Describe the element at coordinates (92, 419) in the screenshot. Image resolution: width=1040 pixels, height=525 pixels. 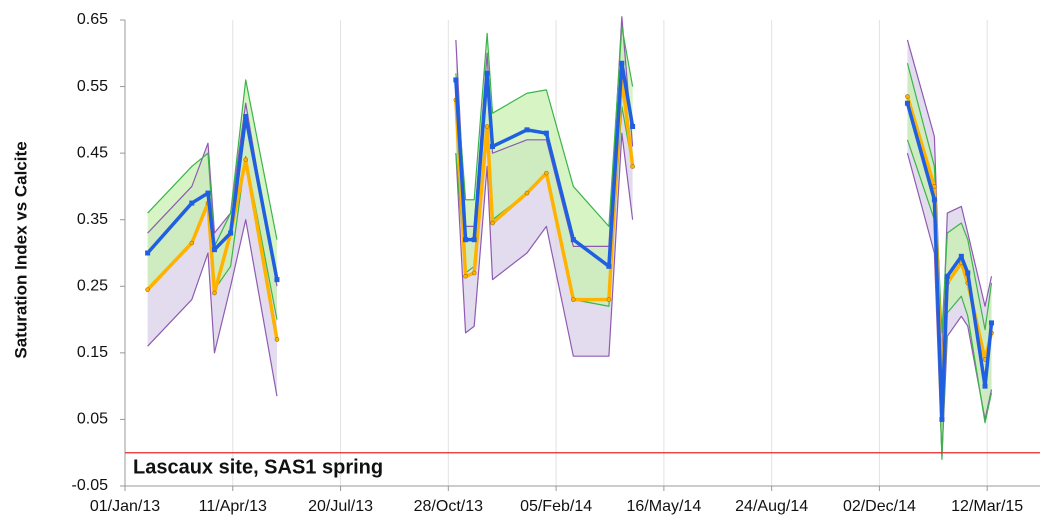
I see `y-tick-label: 0.05` at that location.